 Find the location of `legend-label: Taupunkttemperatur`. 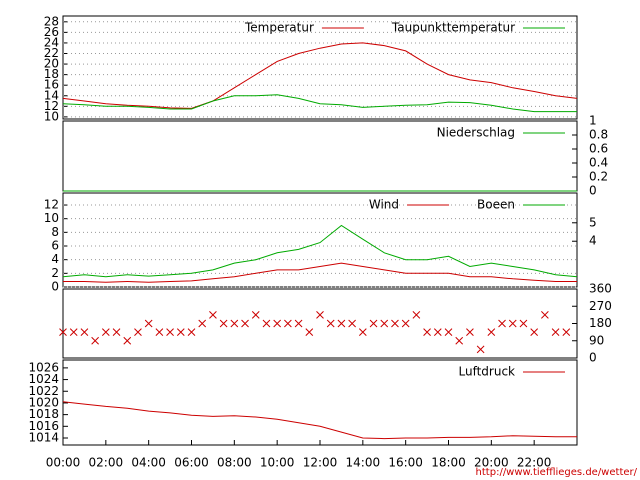

legend-label: Taupunkttemperatur is located at coordinates (453, 28).